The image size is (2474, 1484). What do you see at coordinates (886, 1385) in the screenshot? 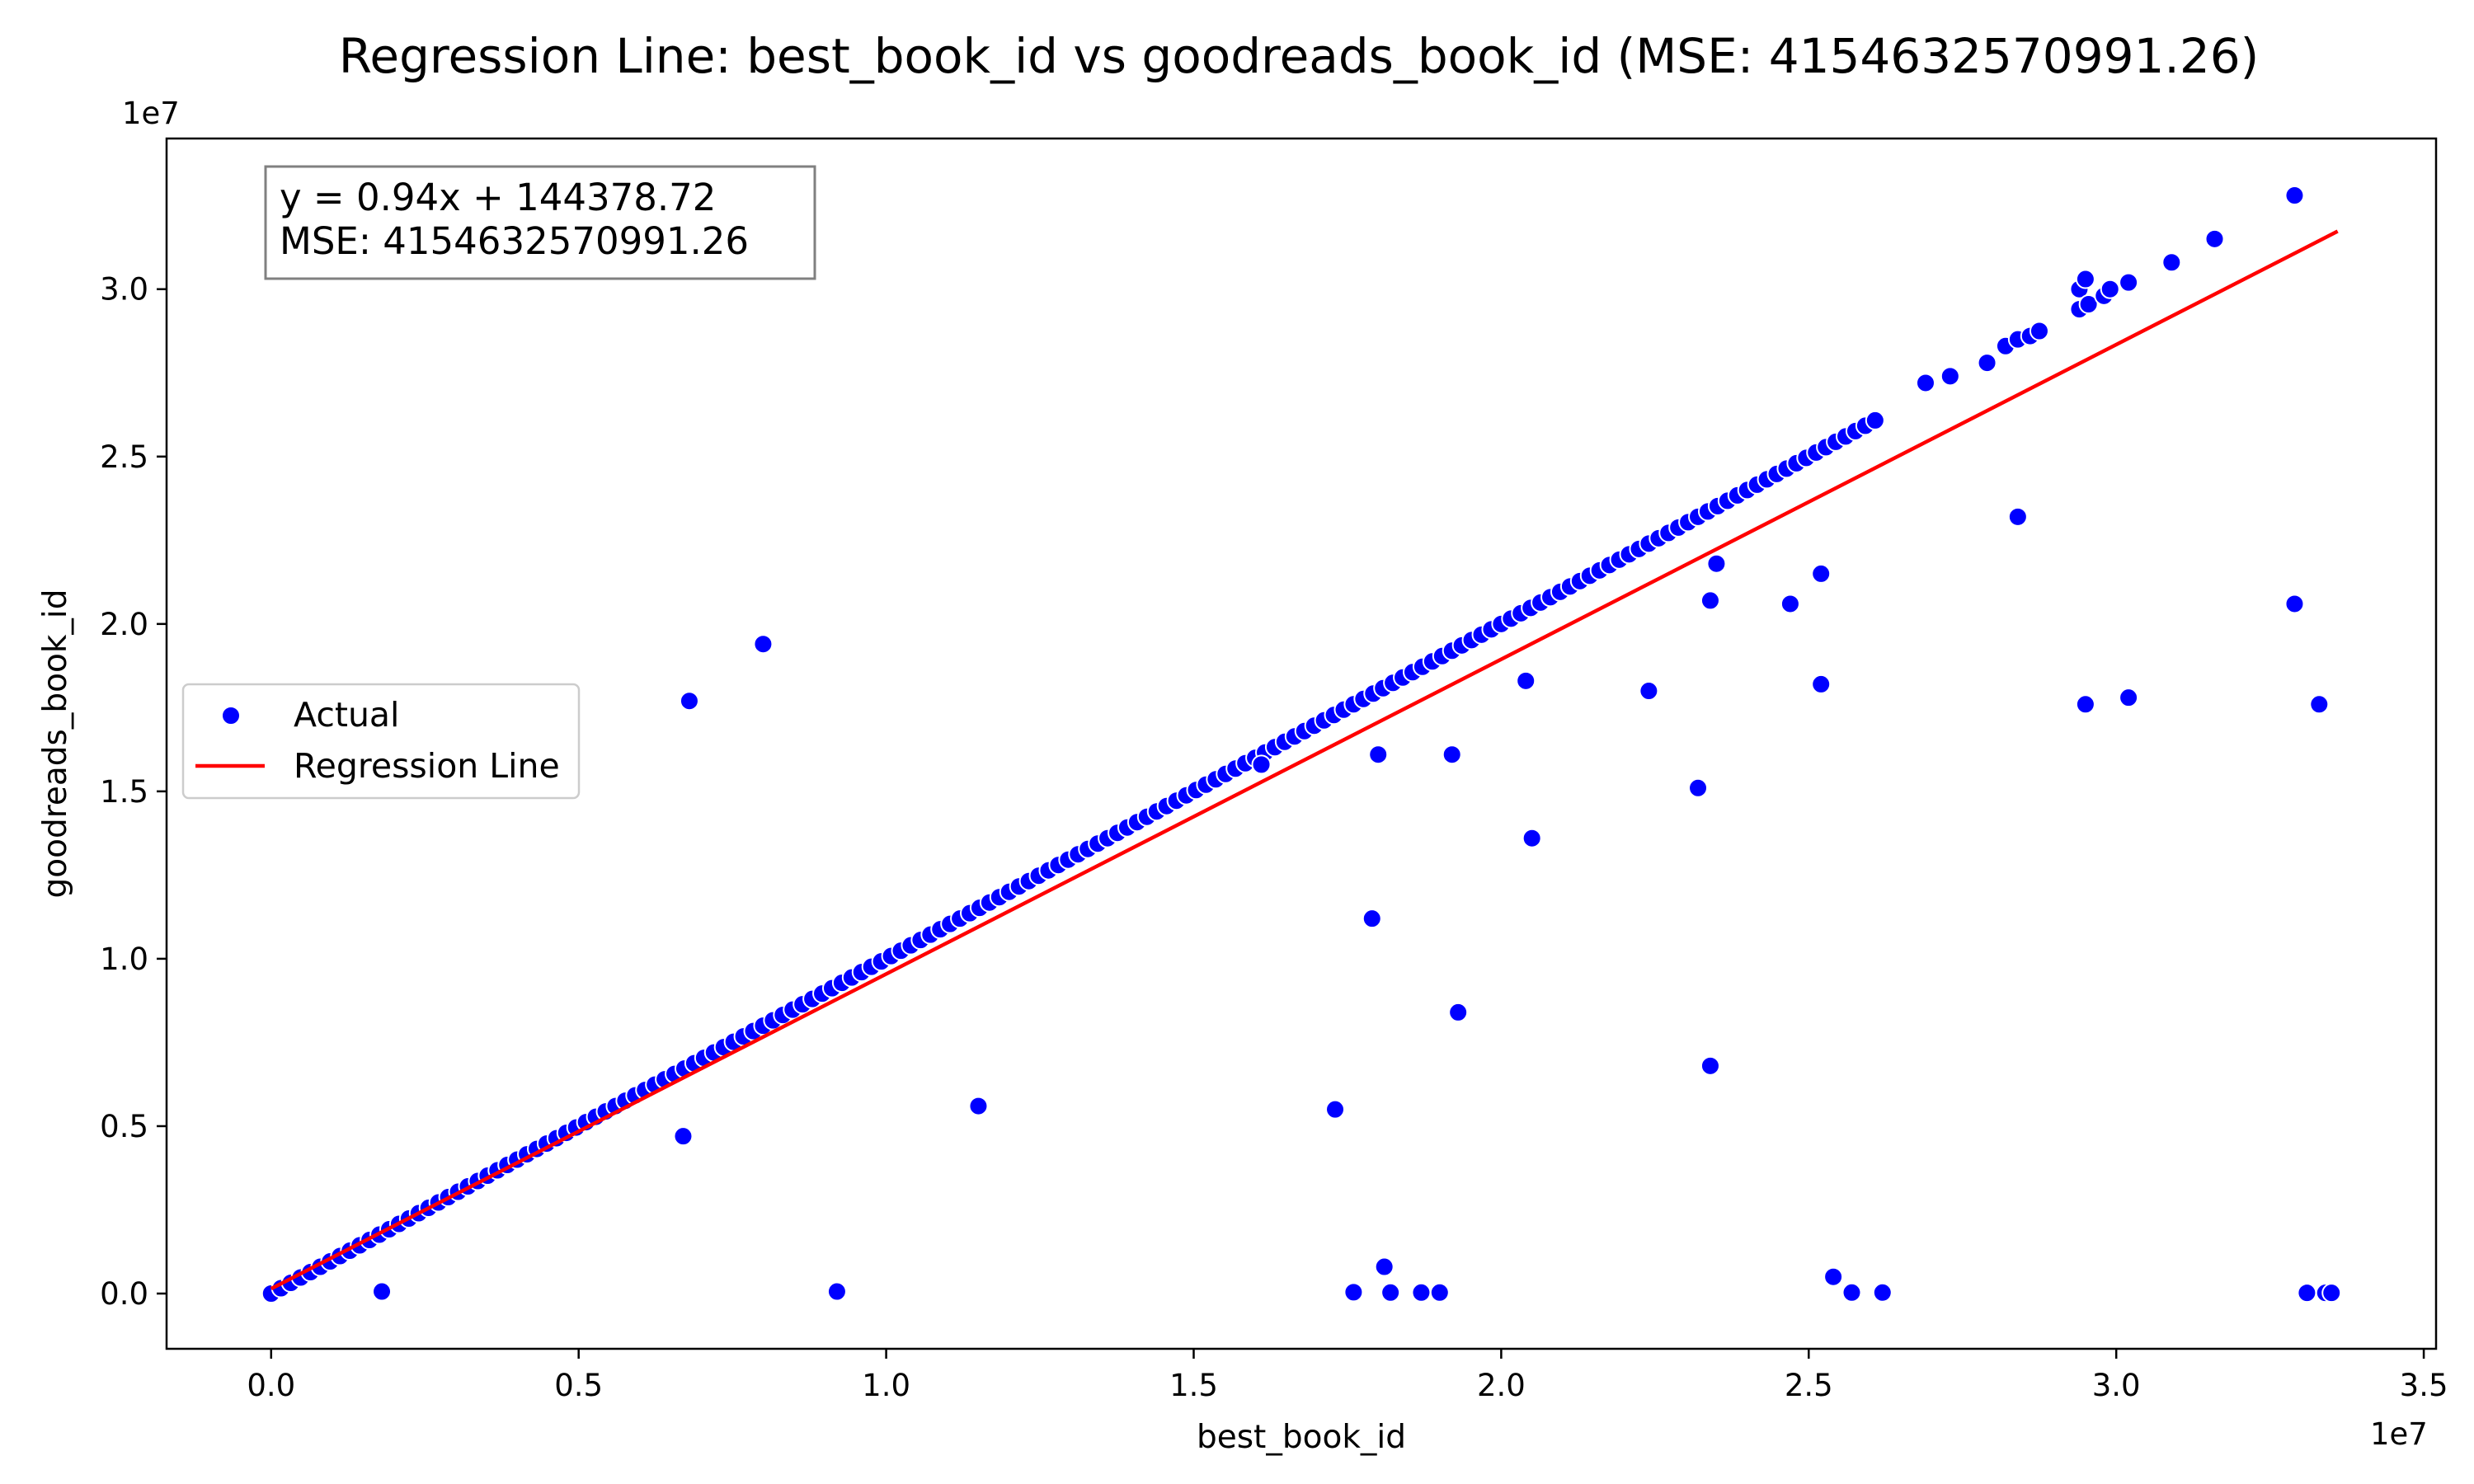
I see `x-tick-label: 1.0` at bounding box center [886, 1385].